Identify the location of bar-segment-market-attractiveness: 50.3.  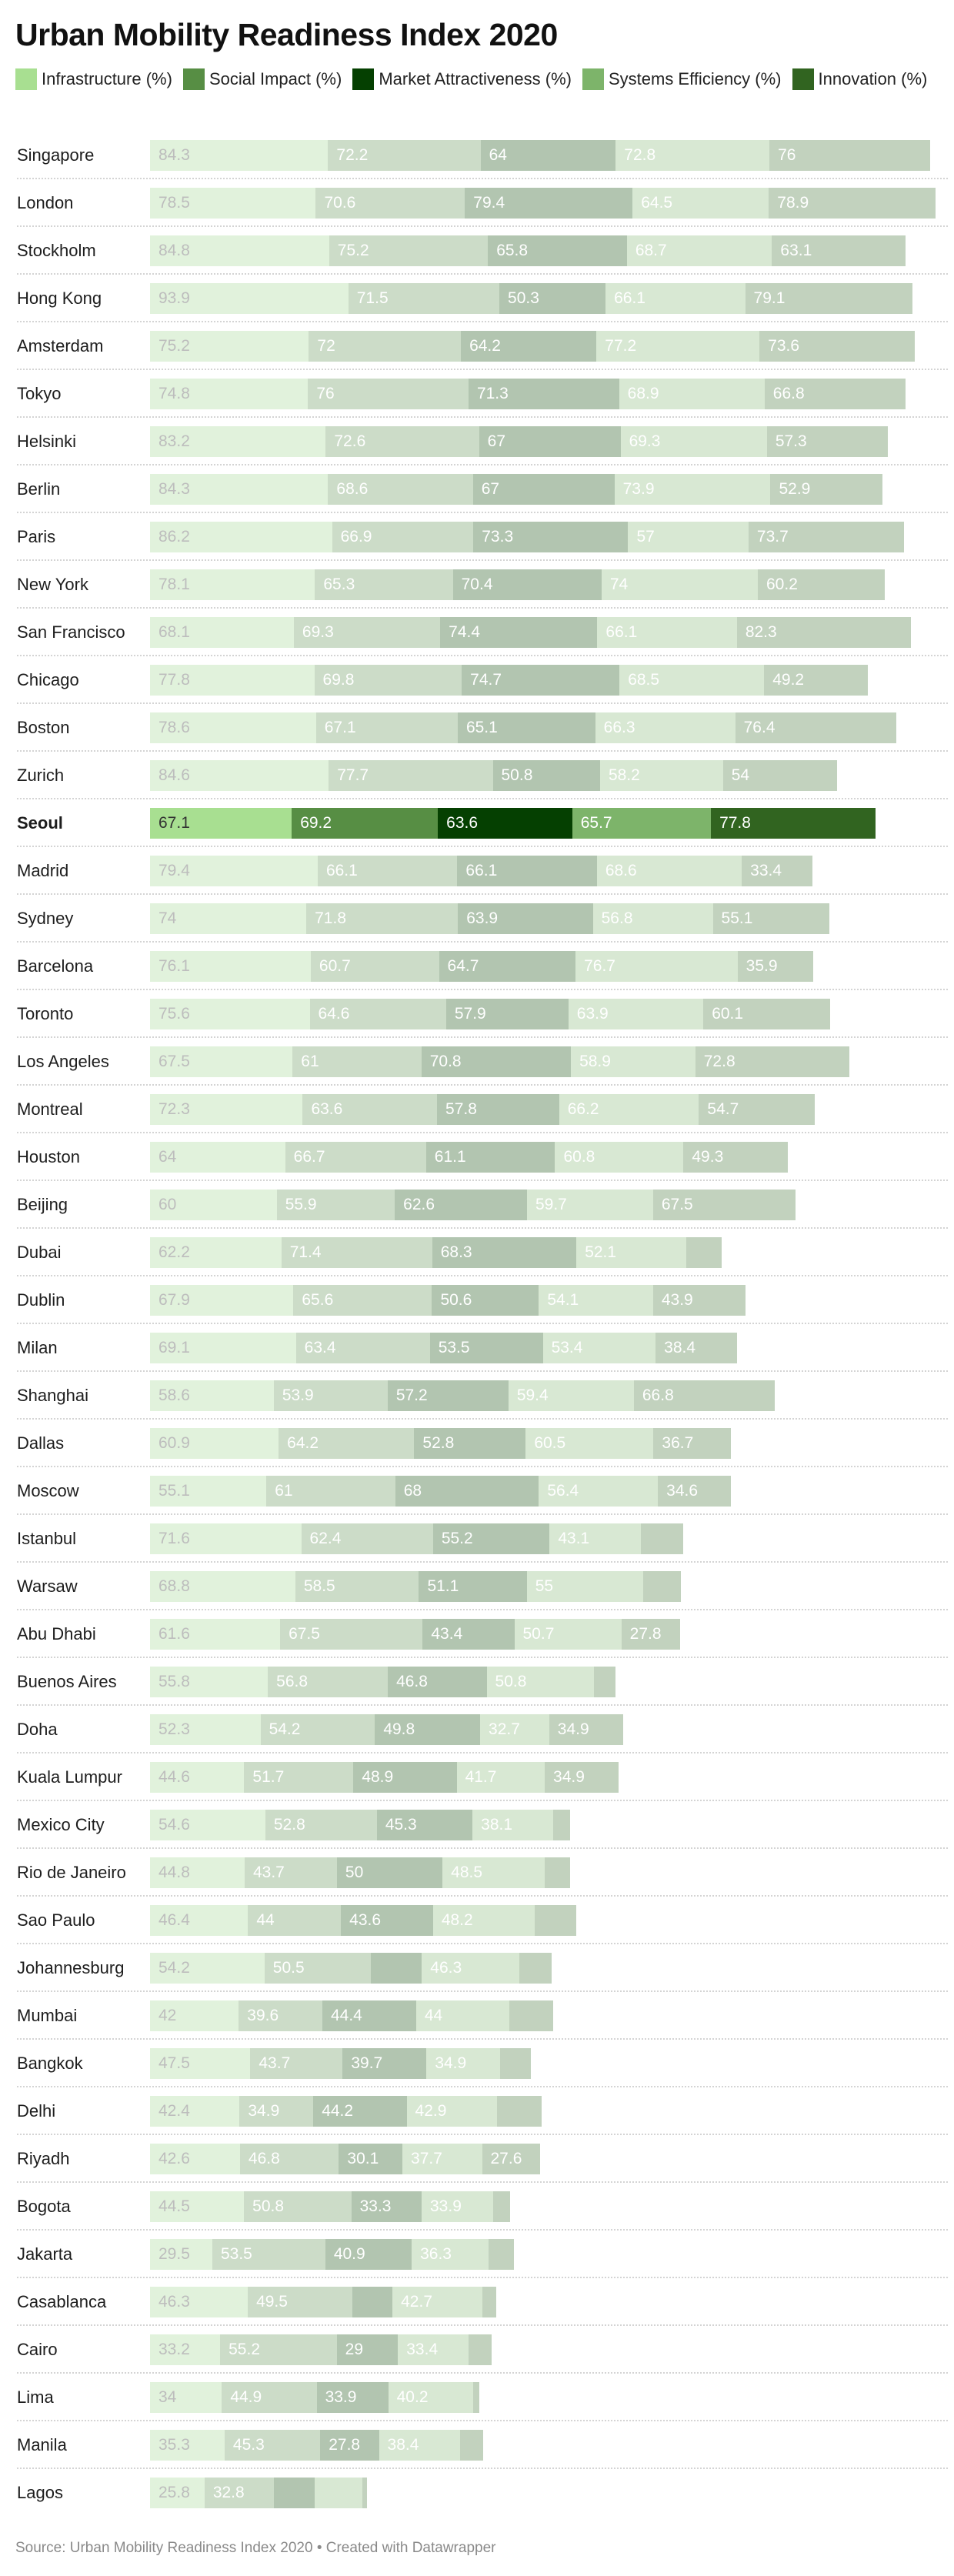
(552, 298).